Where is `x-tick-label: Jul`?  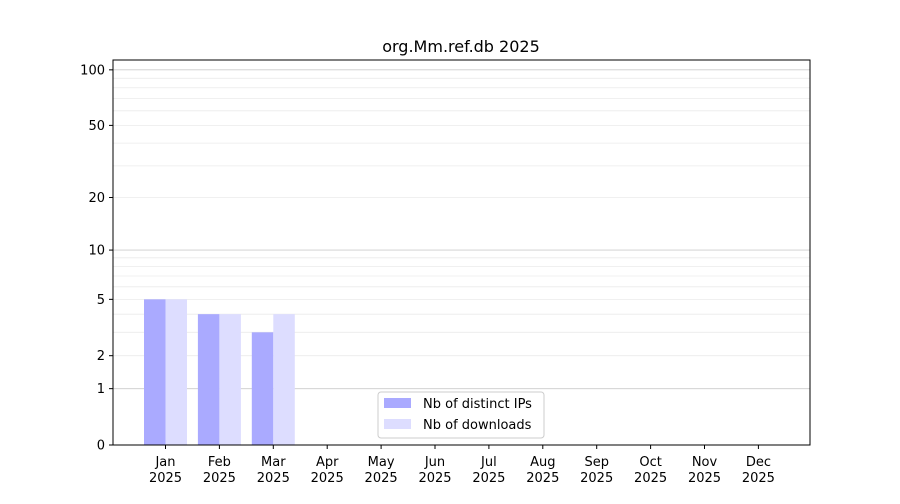 x-tick-label: Jul is located at coordinates (488, 462).